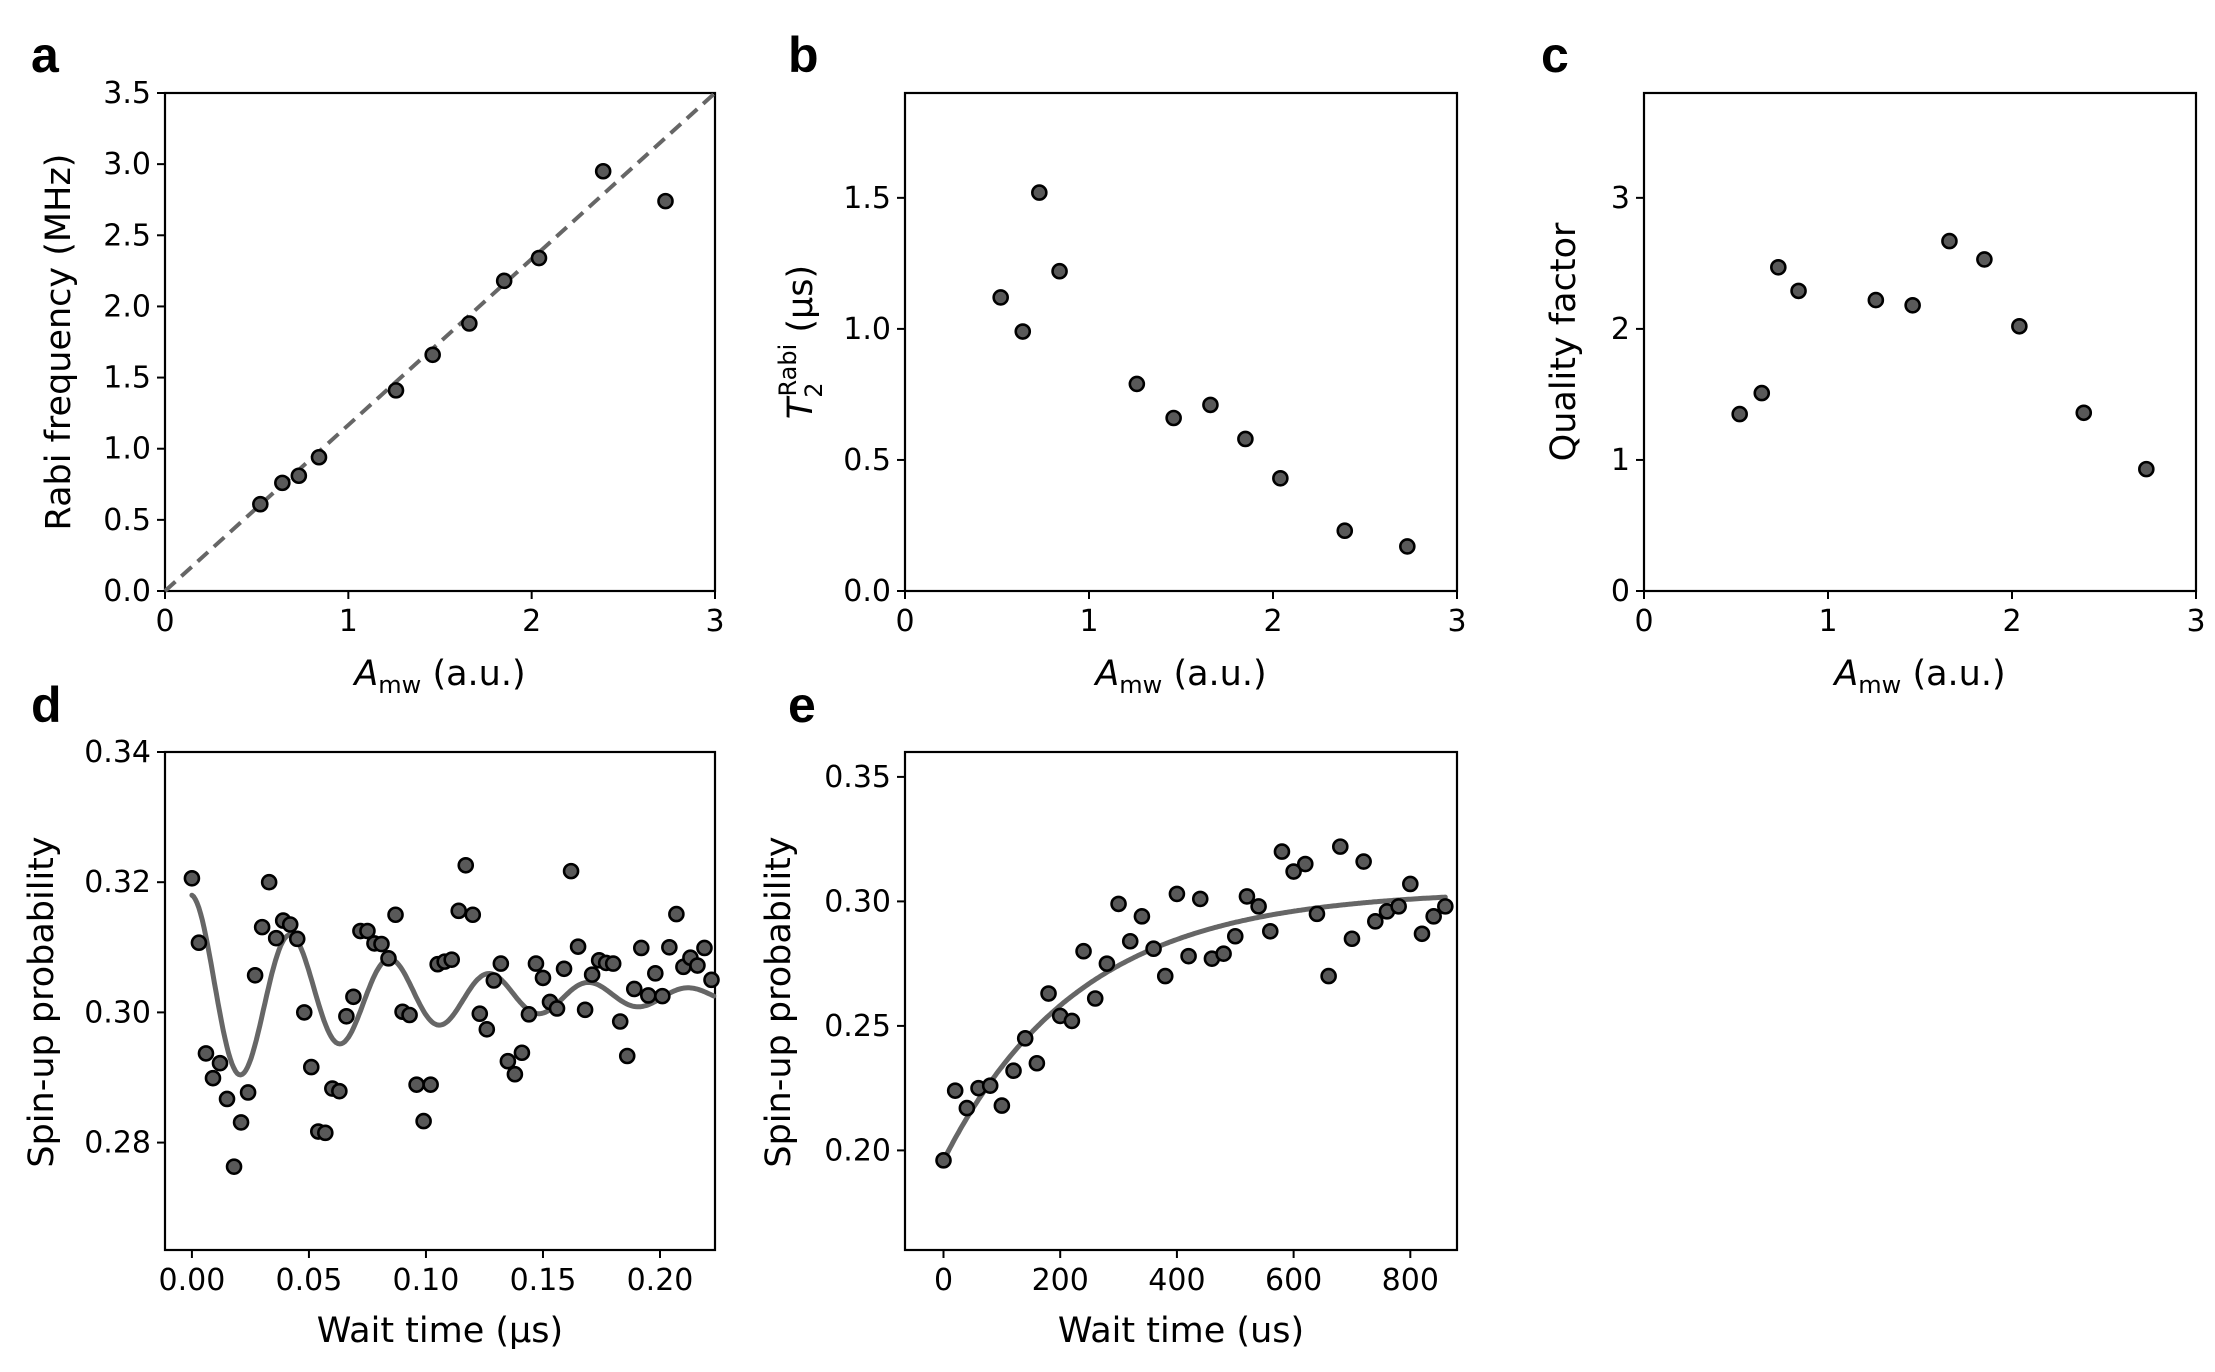 The image size is (2215, 1372). Describe the element at coordinates (531, 621) in the screenshot. I see `panel-a-x-tick-label: 2` at that location.